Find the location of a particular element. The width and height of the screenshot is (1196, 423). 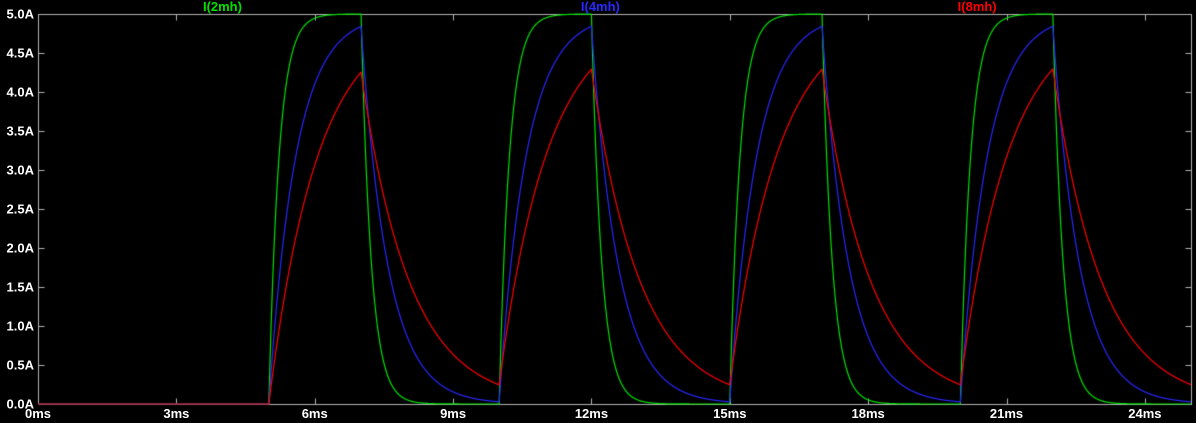

x-tick-label: 15ms is located at coordinates (730, 413).